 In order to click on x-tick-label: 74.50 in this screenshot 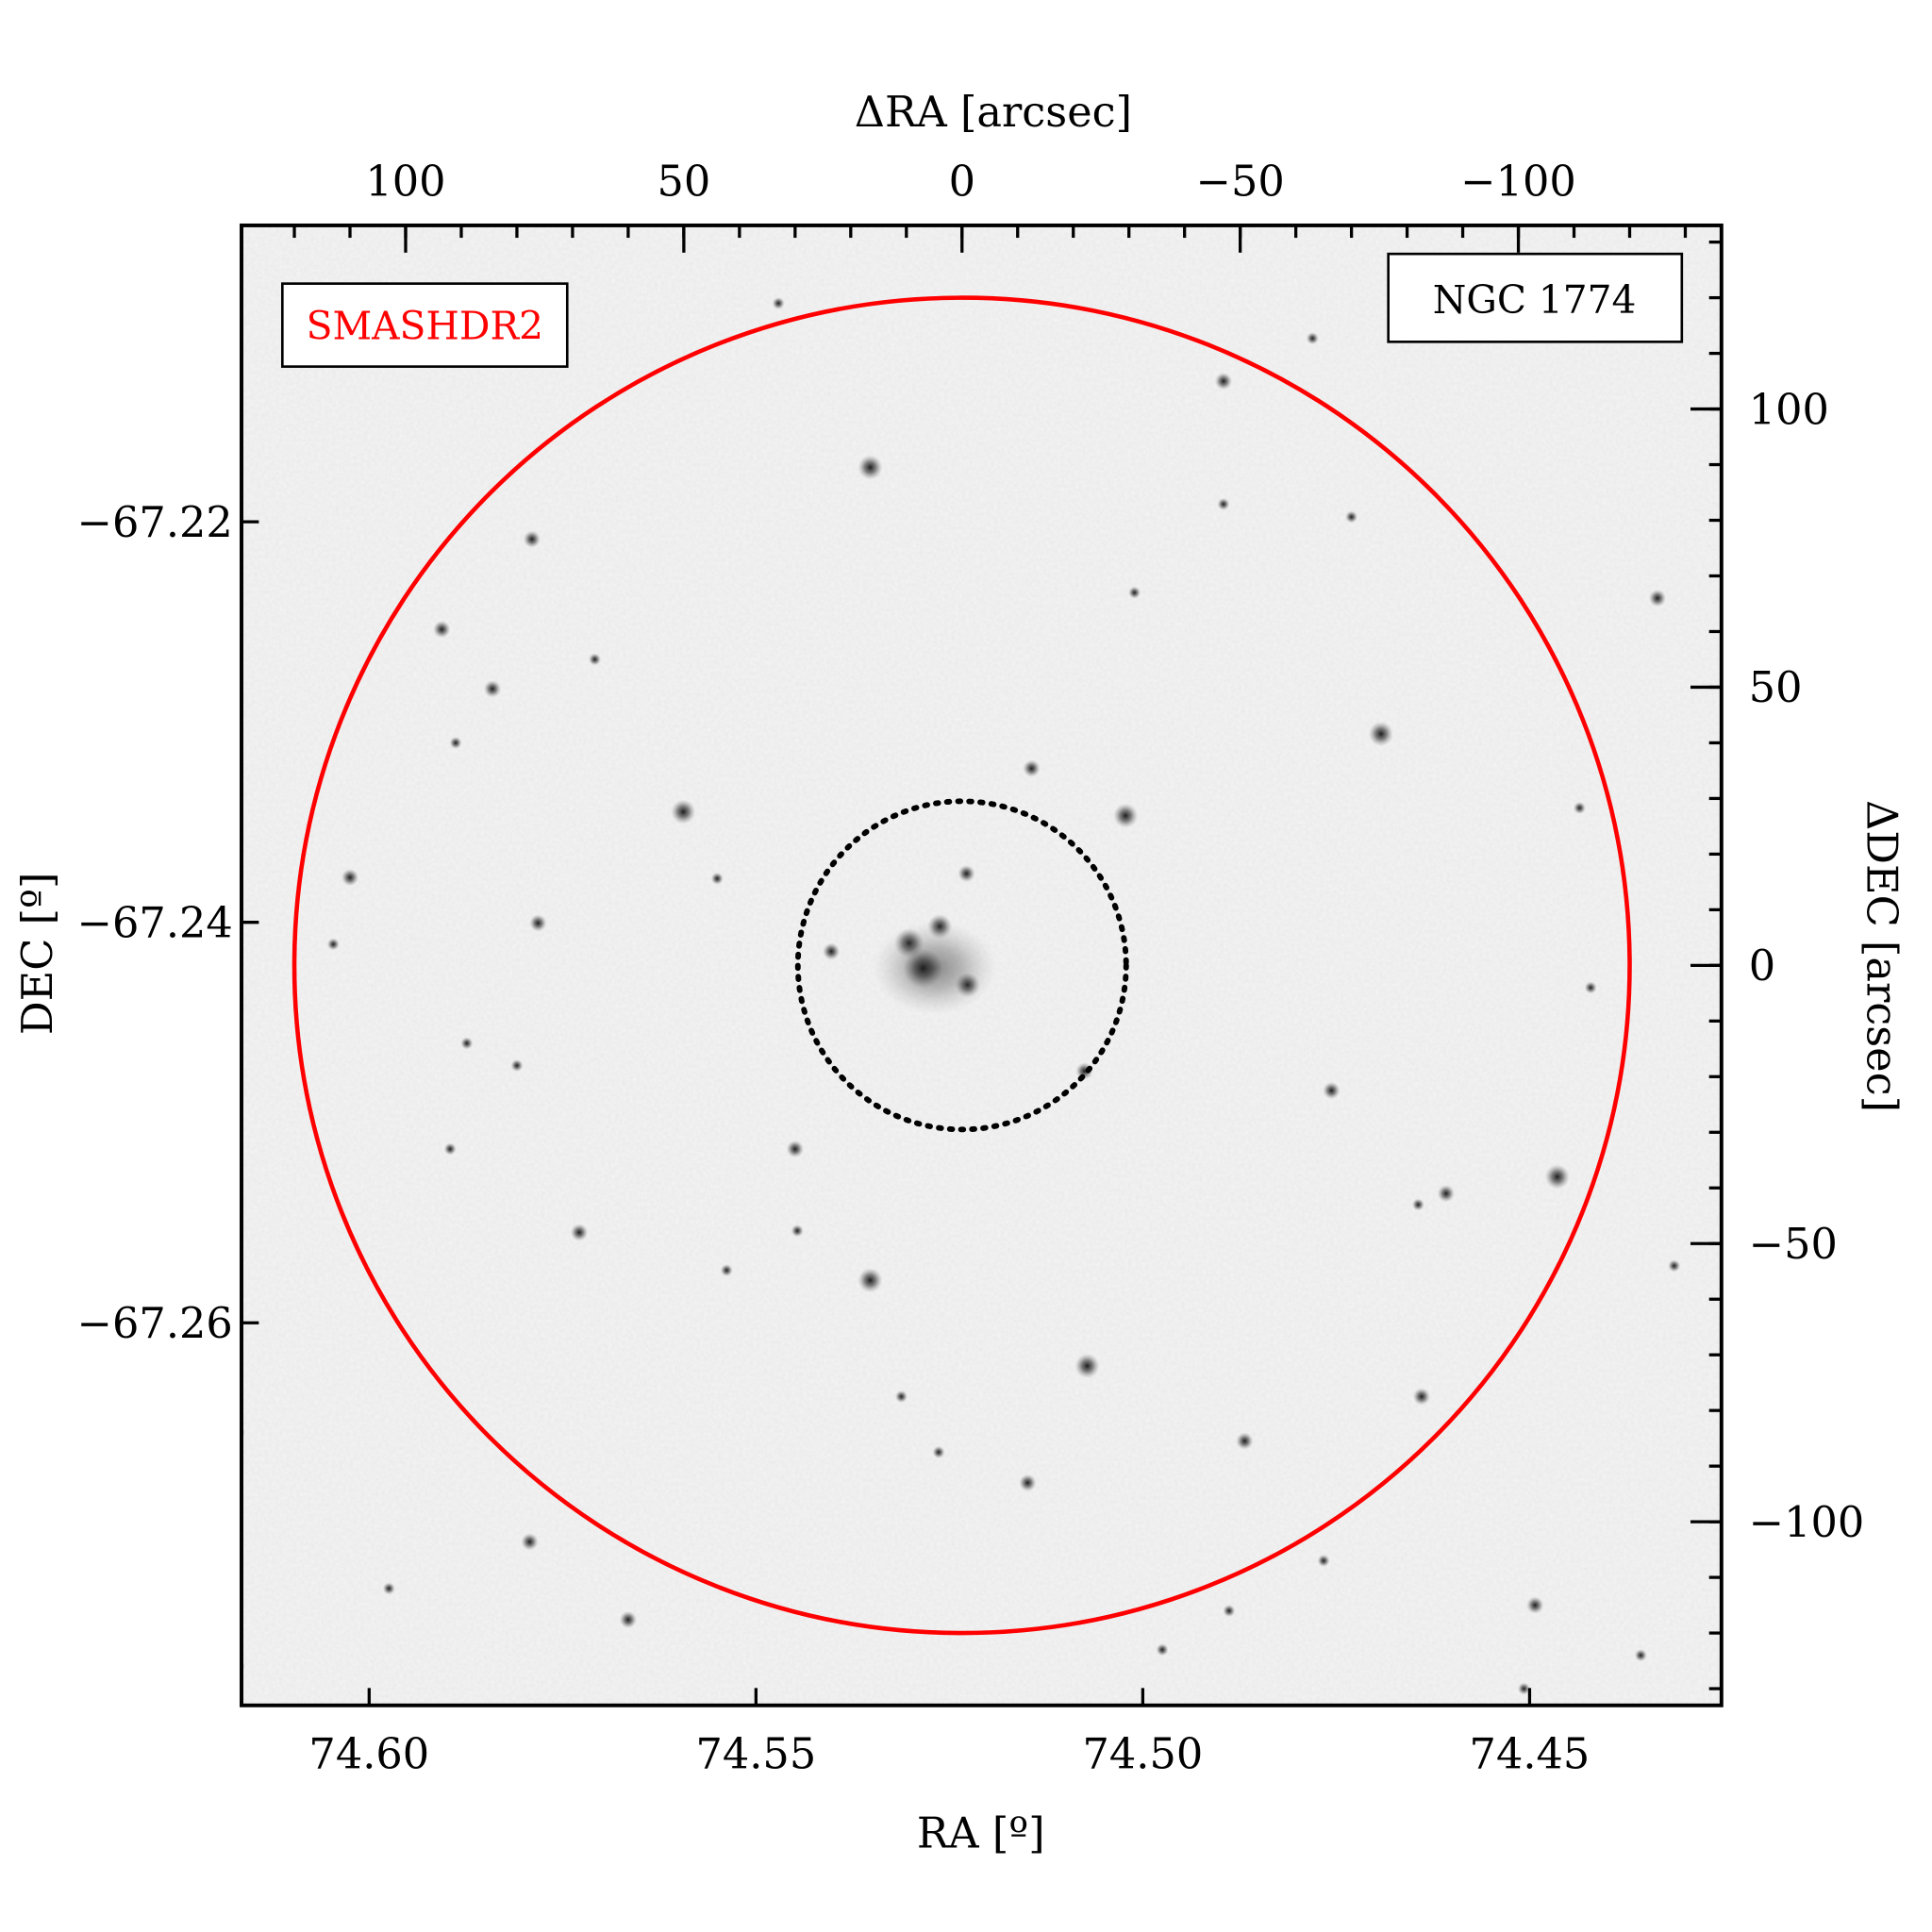, I will do `click(1143, 1755)`.